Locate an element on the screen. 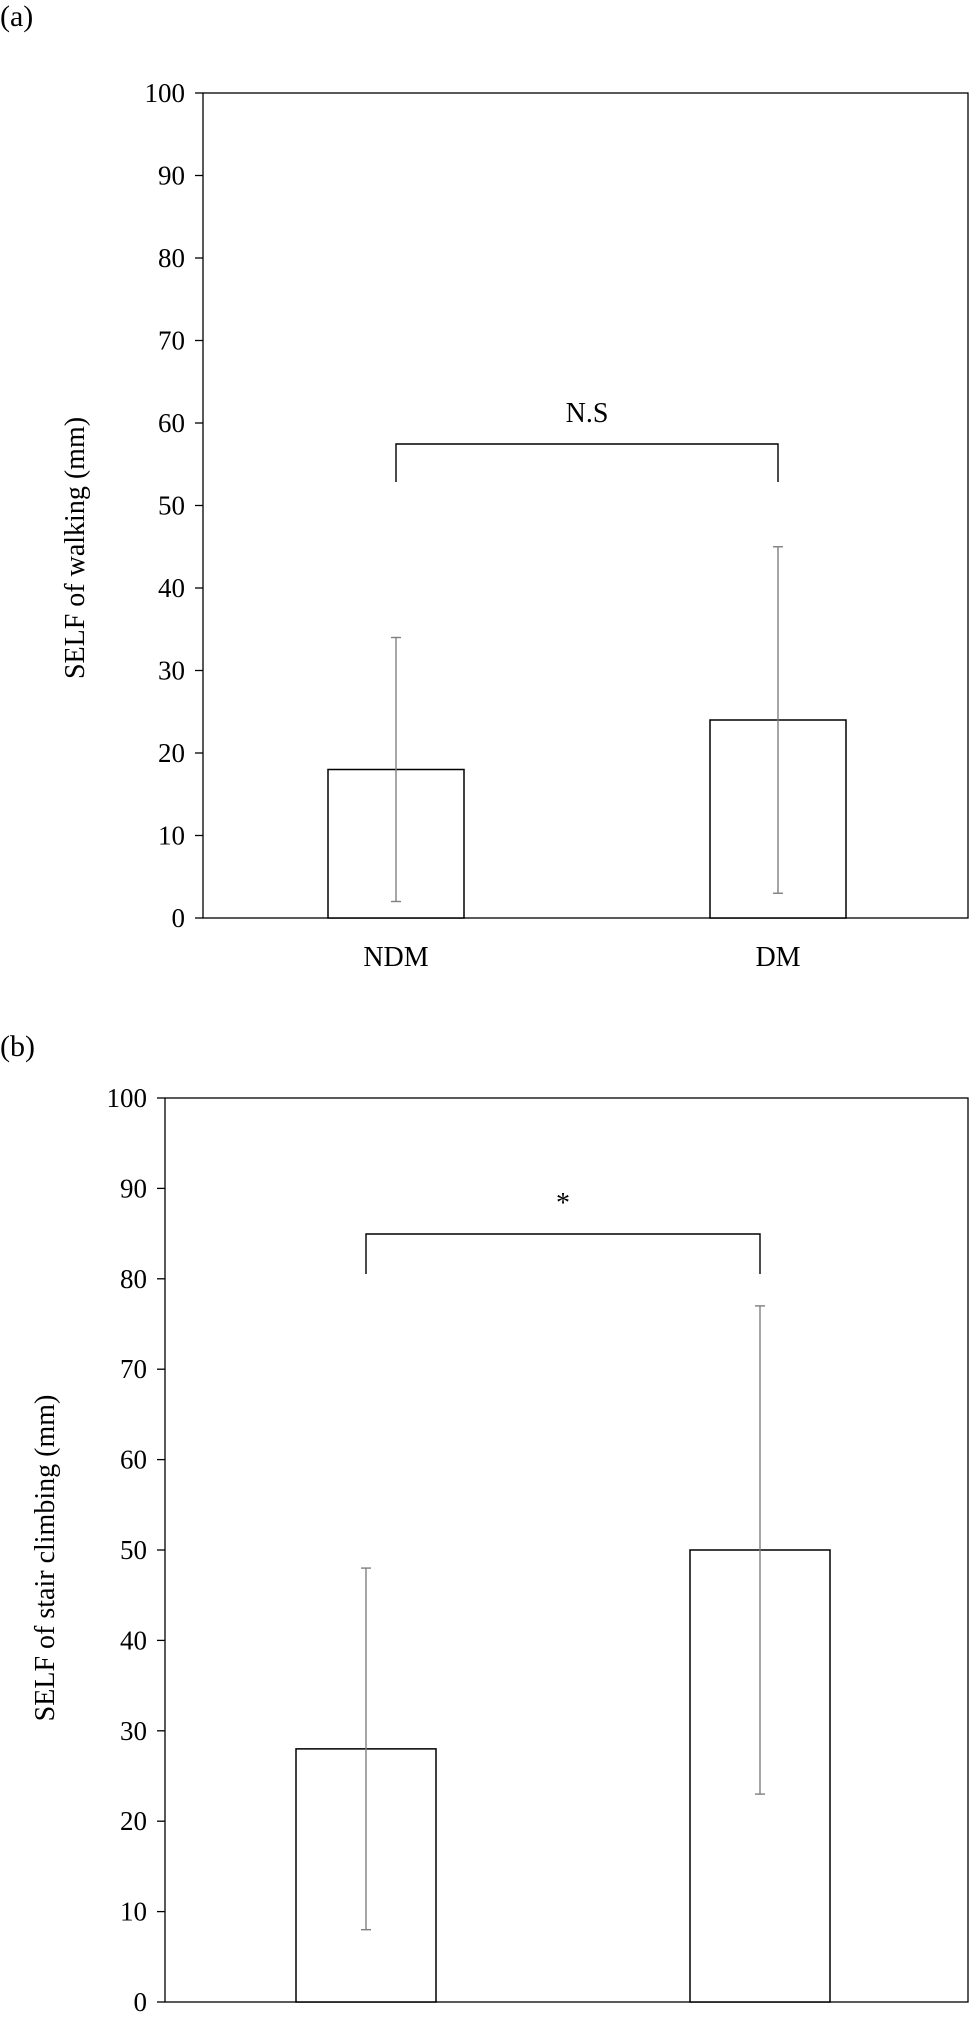  panel-a-y-tick-label: 40 is located at coordinates (171, 588).